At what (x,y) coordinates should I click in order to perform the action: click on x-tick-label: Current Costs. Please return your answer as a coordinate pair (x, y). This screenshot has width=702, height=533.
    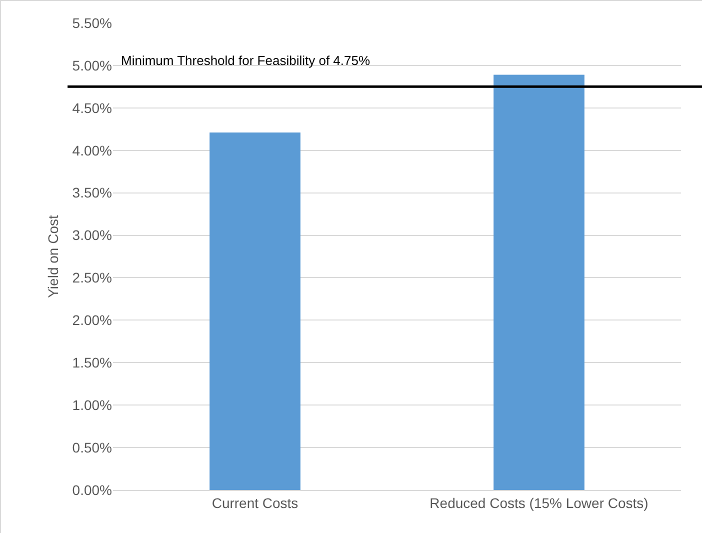
    Looking at the image, I should click on (255, 502).